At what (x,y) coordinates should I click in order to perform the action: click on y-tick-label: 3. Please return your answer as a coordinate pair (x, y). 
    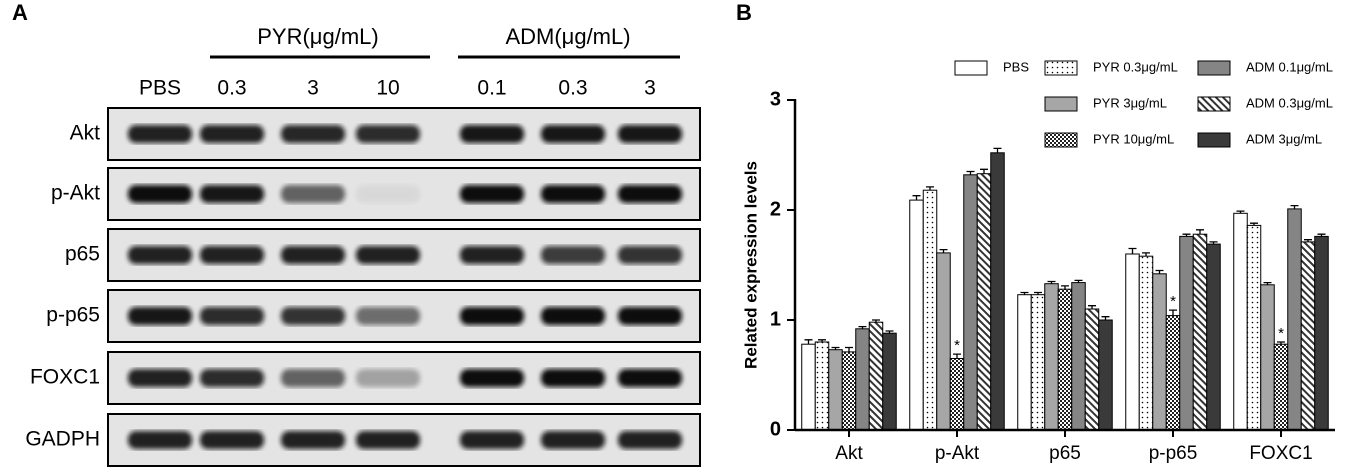
    Looking at the image, I should click on (775, 99).